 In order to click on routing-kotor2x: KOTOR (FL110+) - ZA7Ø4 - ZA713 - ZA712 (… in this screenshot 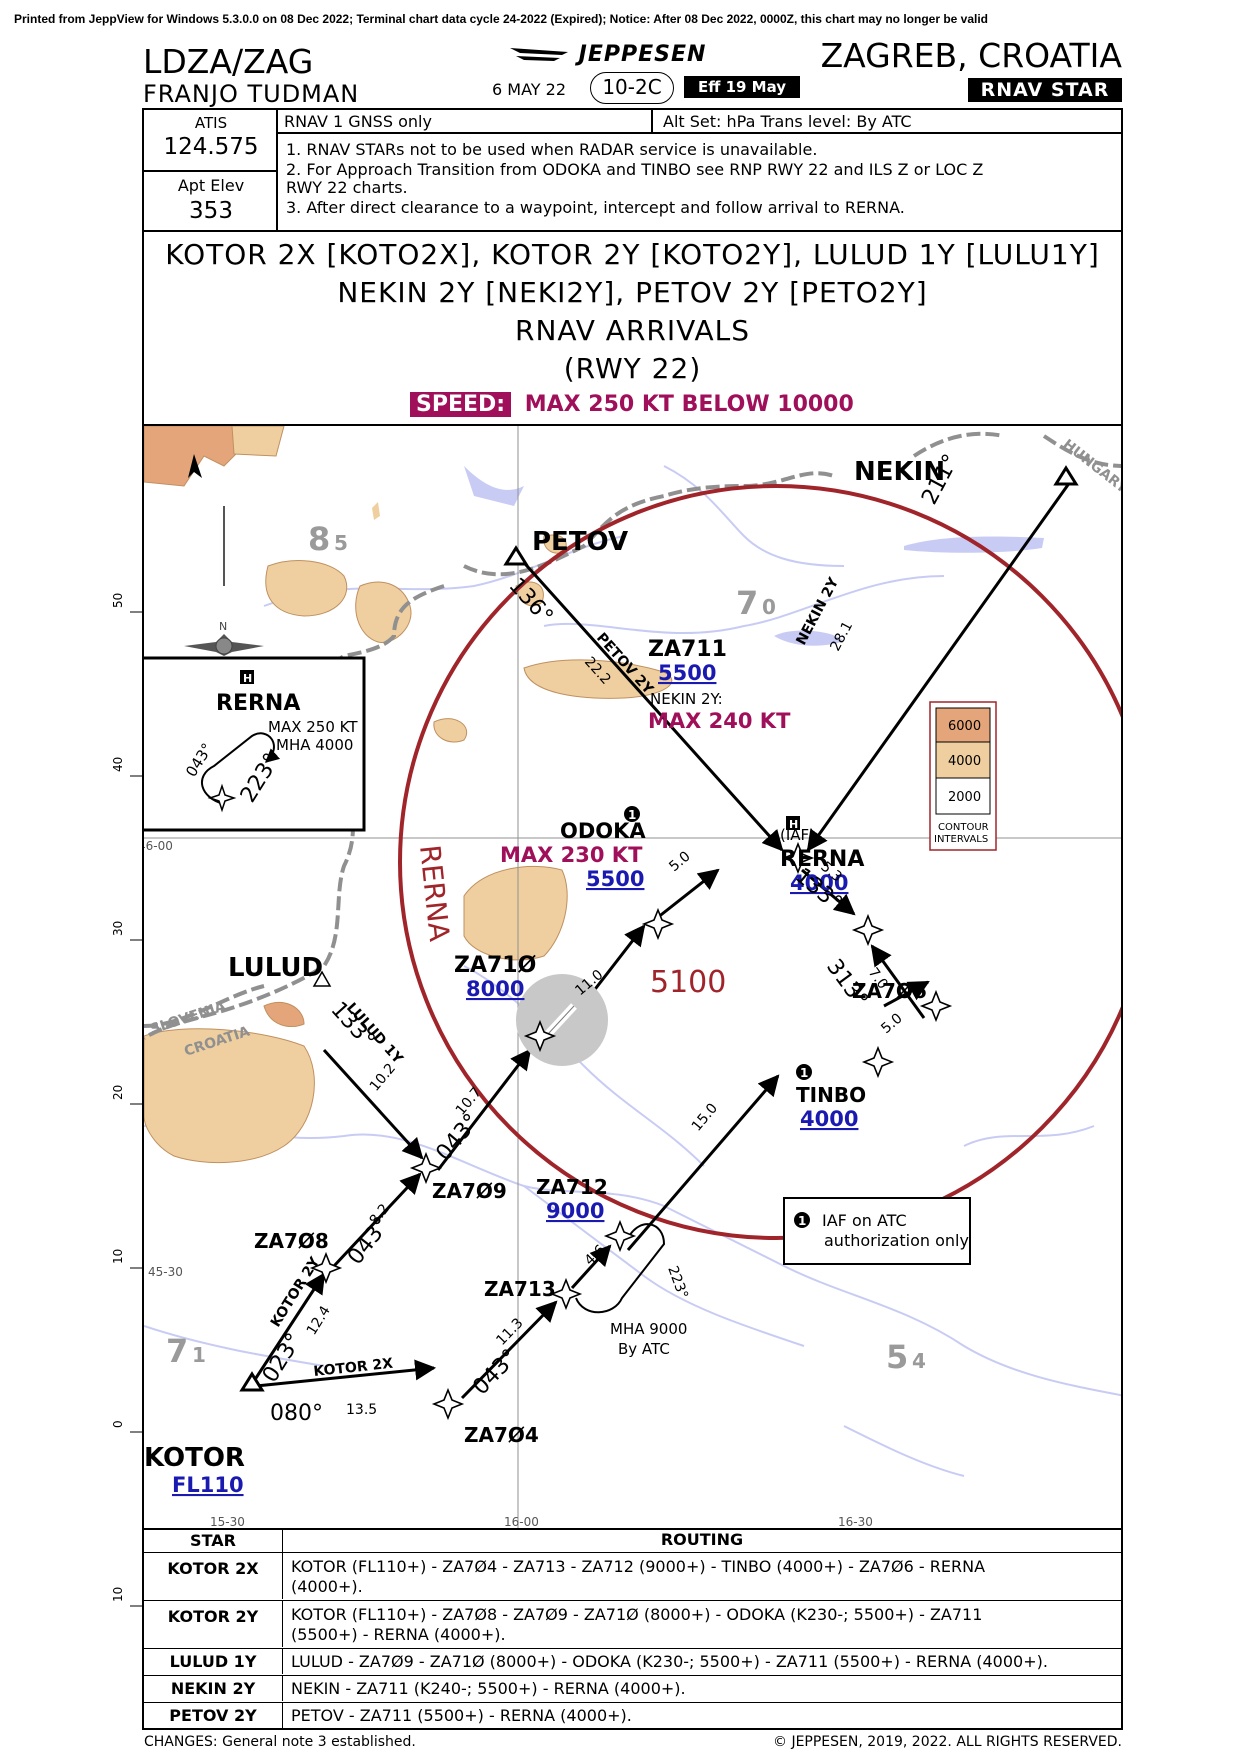, I will do `click(701, 1576)`.